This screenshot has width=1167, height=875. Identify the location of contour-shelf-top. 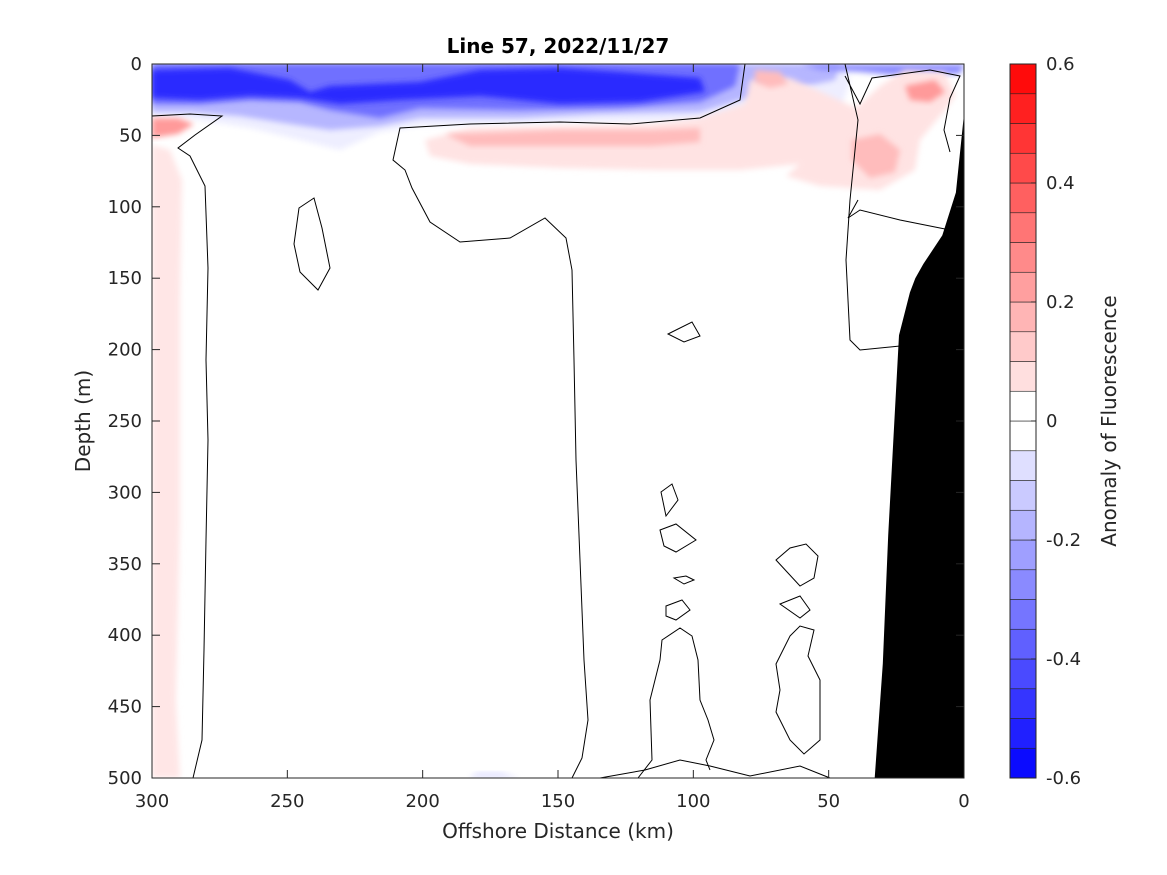
(899, 215).